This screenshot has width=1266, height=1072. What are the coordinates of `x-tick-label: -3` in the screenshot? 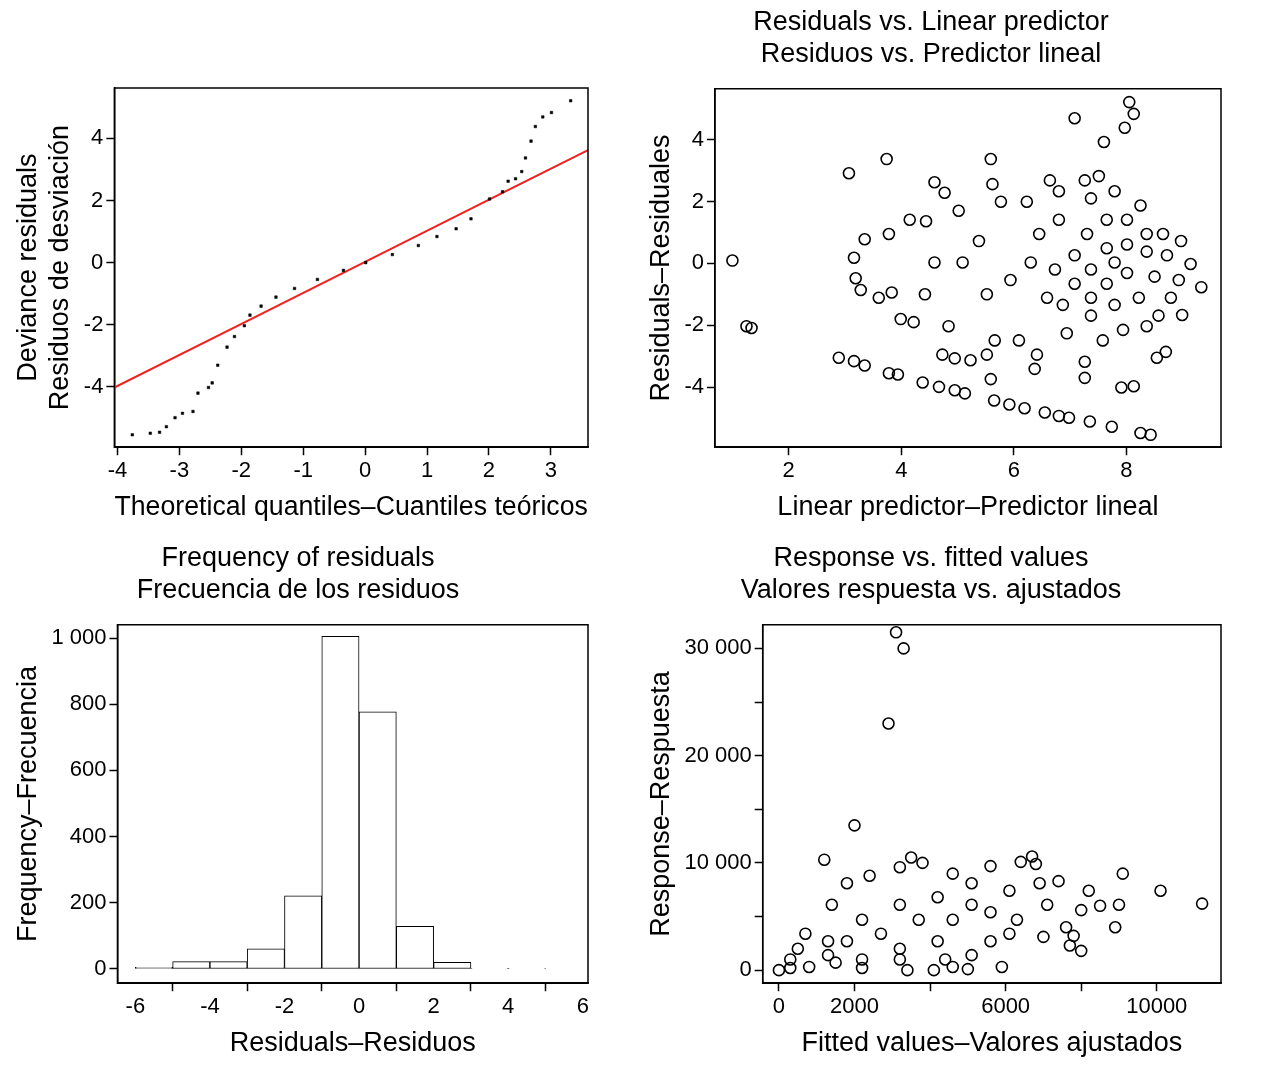 It's located at (179, 470).